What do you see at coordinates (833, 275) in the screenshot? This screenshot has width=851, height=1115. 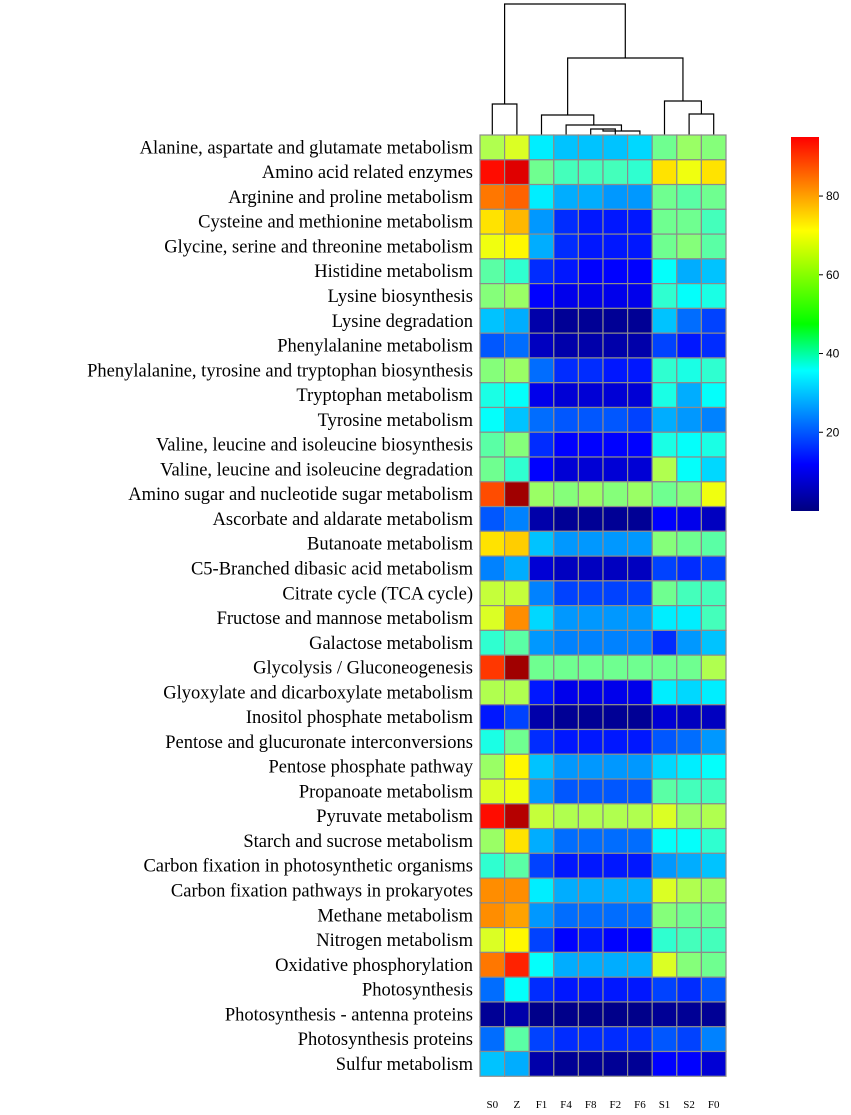 I see `colorbar-tick-label: 60` at bounding box center [833, 275].